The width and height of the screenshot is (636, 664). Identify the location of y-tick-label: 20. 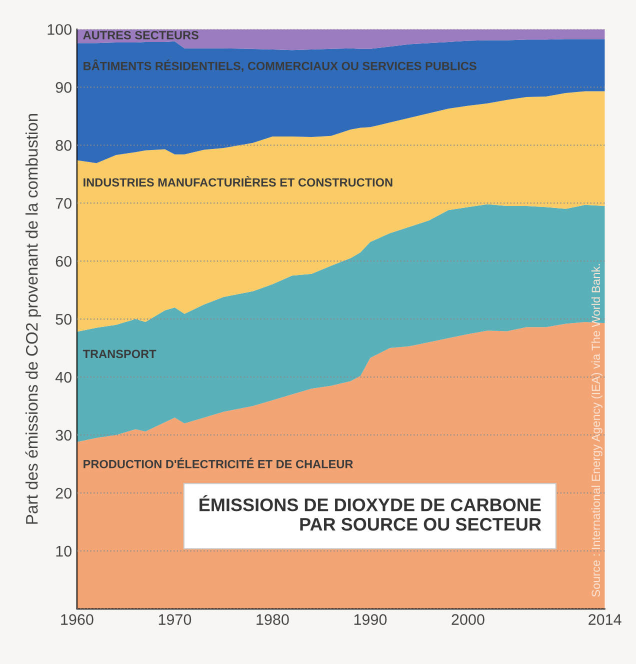
(64, 493).